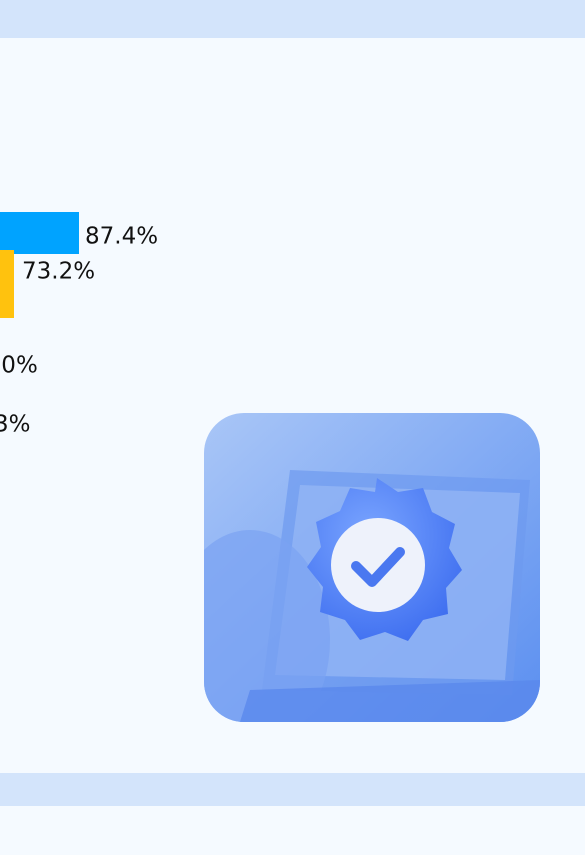  What do you see at coordinates (15, 425) in the screenshot?
I see `bar-label: 3%` at bounding box center [15, 425].